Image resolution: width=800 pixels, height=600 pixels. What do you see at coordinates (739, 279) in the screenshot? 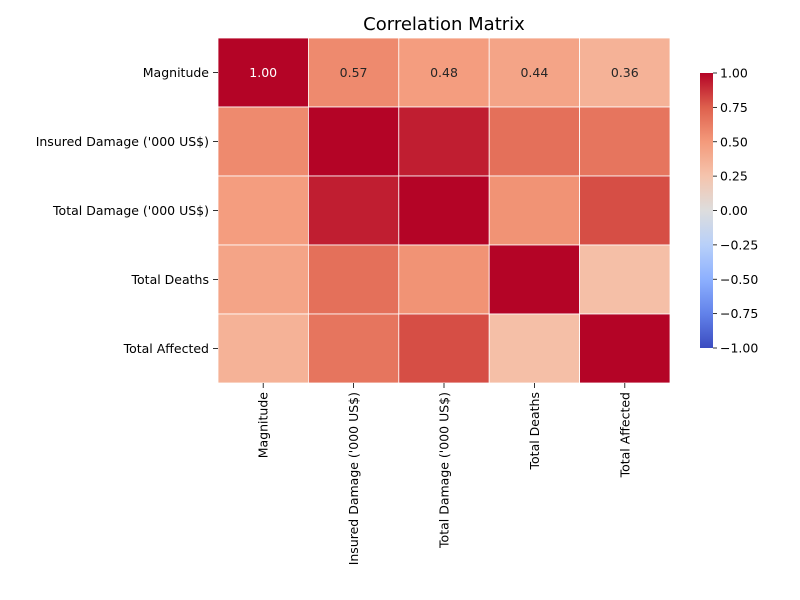
I see `colorbar-tick-label: −0.50` at bounding box center [739, 279].